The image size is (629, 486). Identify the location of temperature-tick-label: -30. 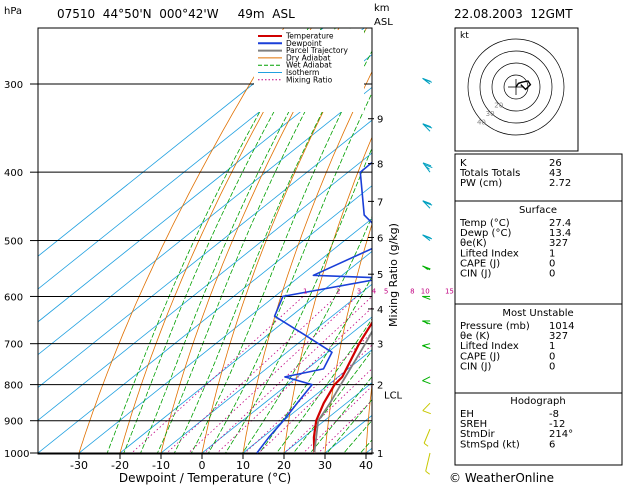
(79, 465).